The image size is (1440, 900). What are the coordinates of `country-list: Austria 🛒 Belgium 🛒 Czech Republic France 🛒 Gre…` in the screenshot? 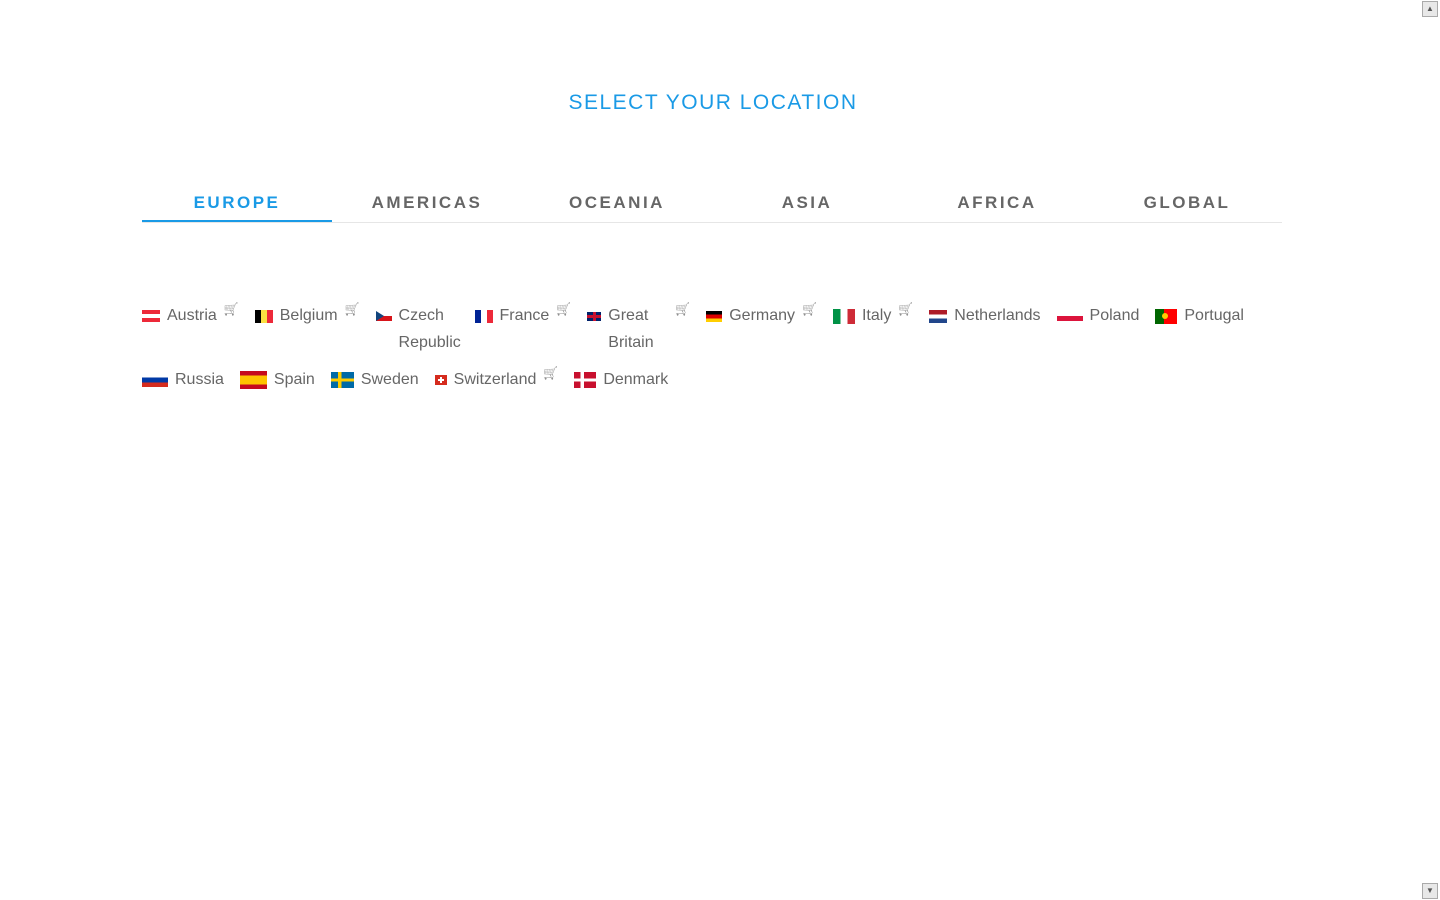 It's located at (737, 347).